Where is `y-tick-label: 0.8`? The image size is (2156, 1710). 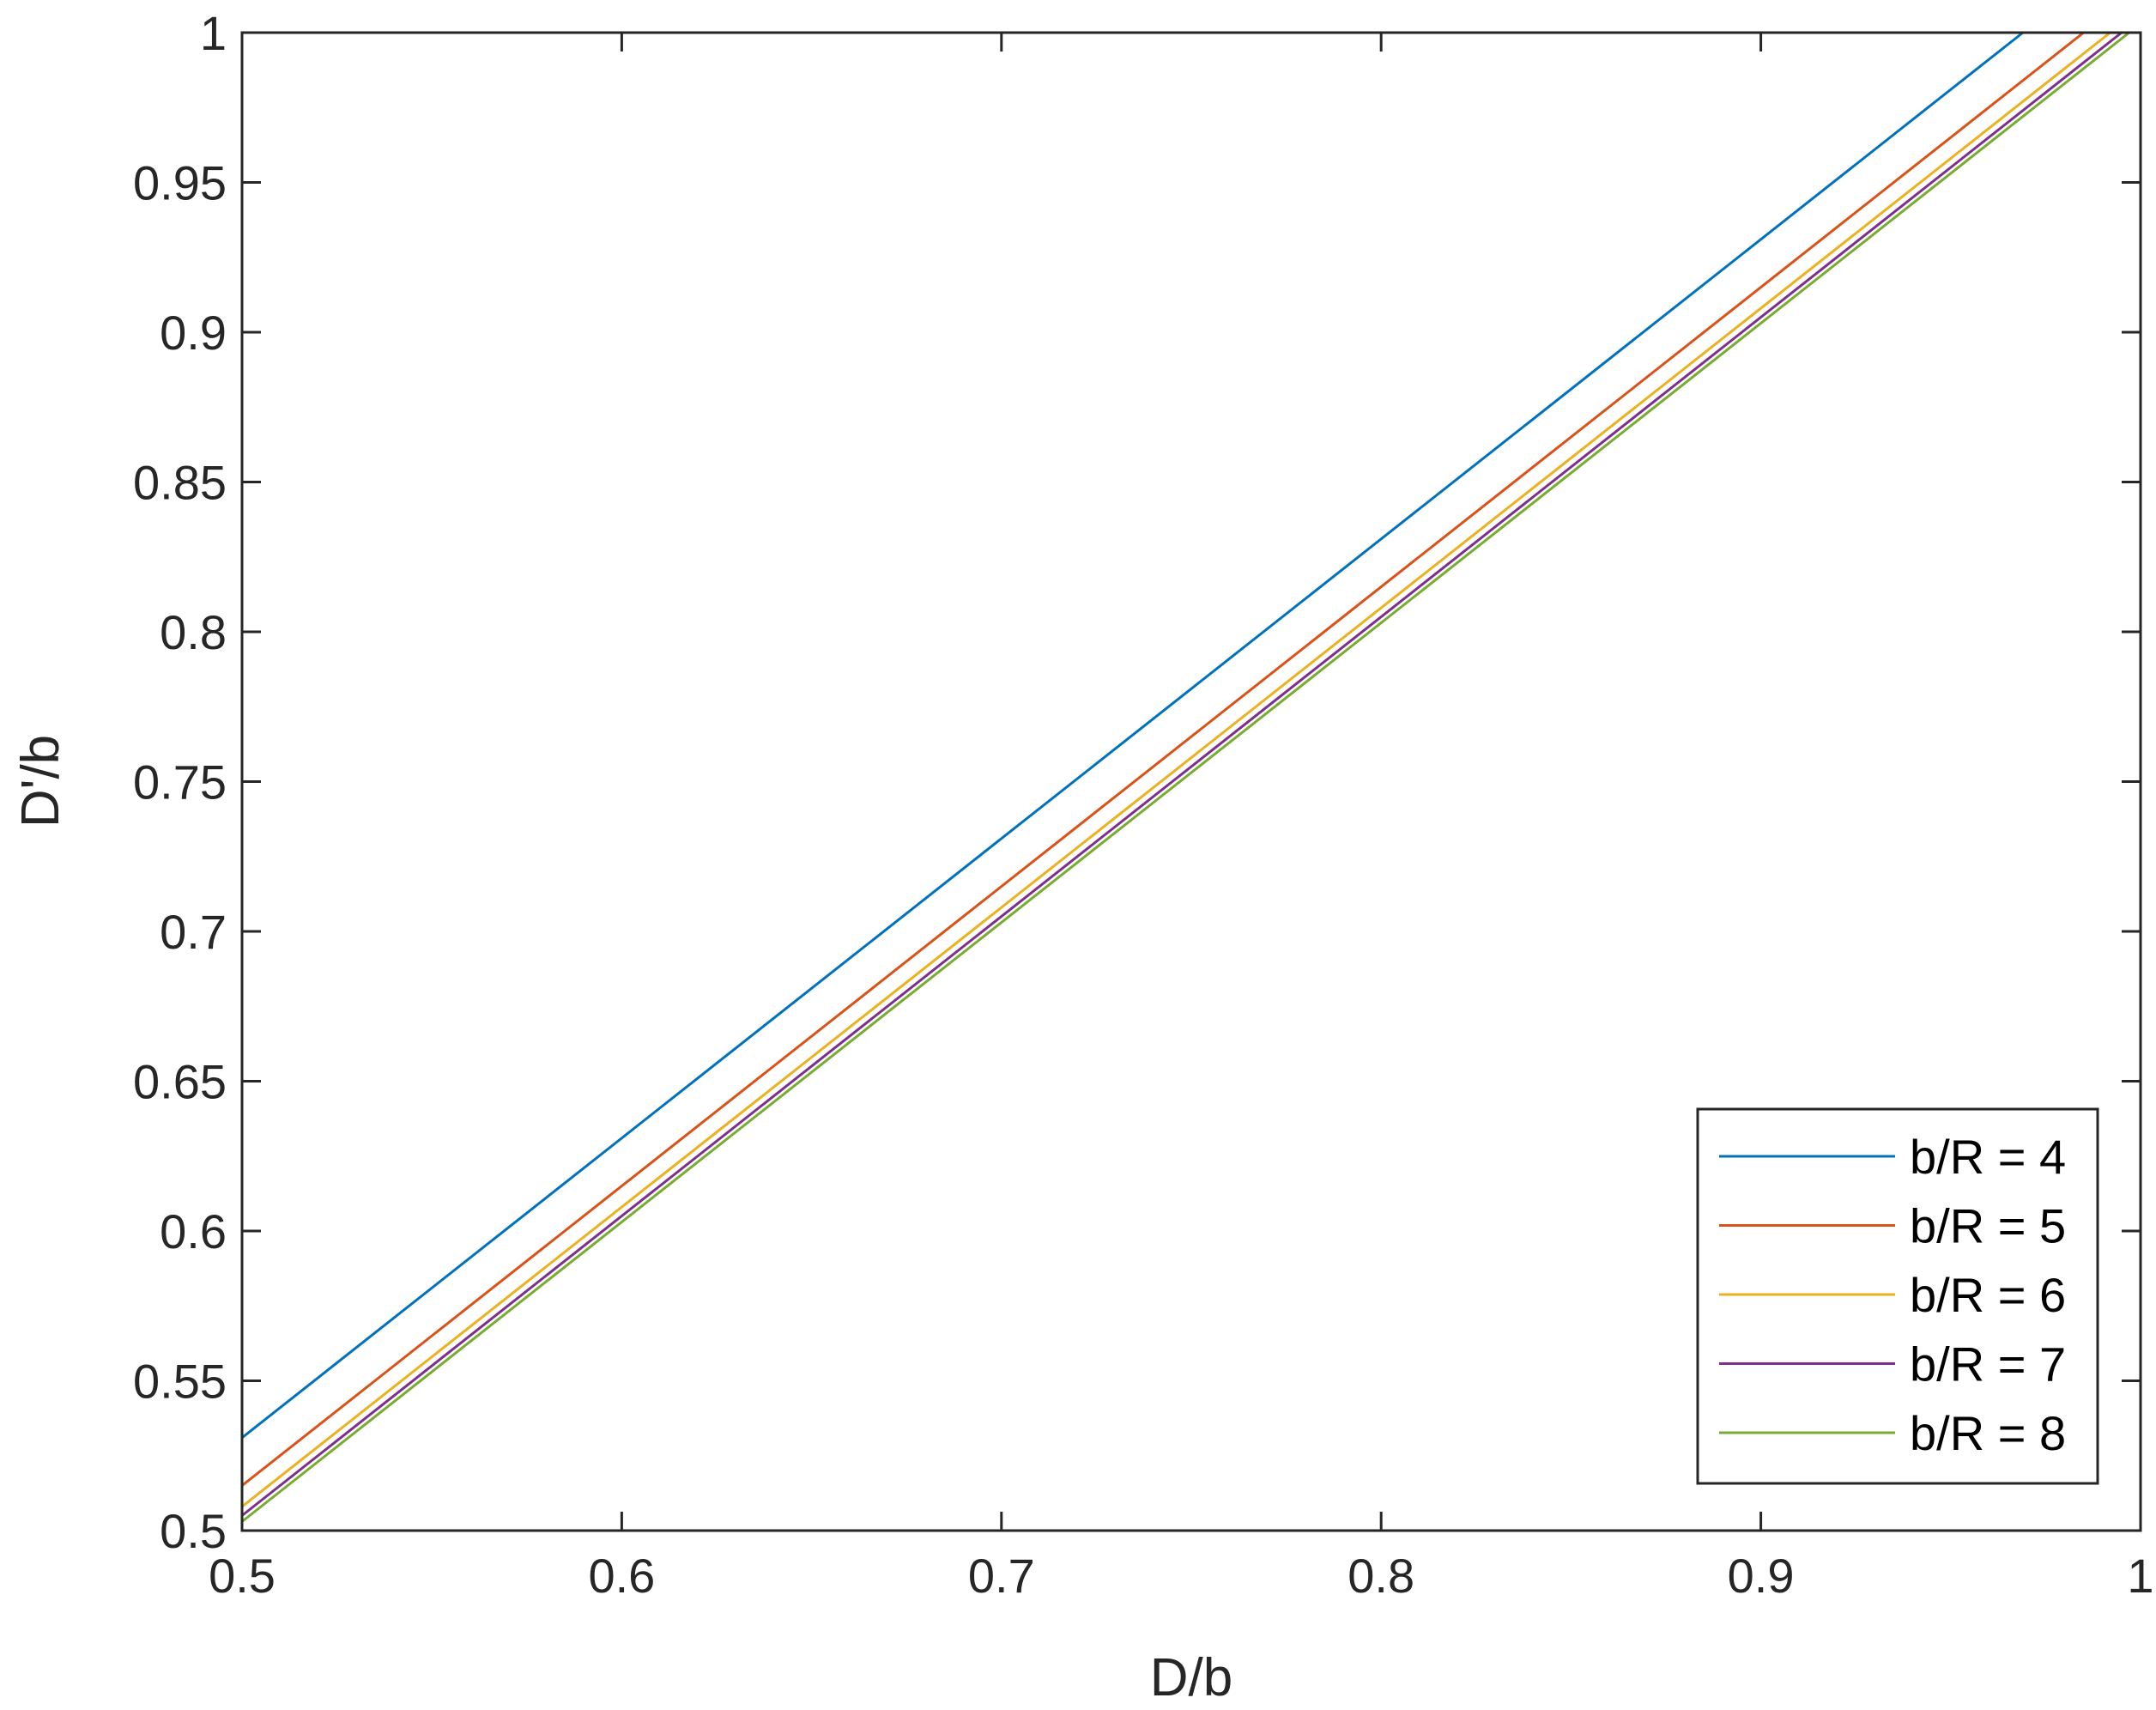
y-tick-label: 0.8 is located at coordinates (193, 632).